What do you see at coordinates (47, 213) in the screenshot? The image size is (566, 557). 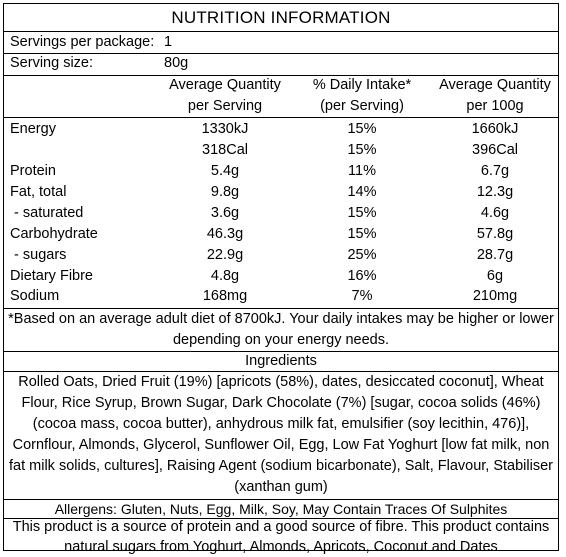 I see `nutrient-label: - saturated` at bounding box center [47, 213].